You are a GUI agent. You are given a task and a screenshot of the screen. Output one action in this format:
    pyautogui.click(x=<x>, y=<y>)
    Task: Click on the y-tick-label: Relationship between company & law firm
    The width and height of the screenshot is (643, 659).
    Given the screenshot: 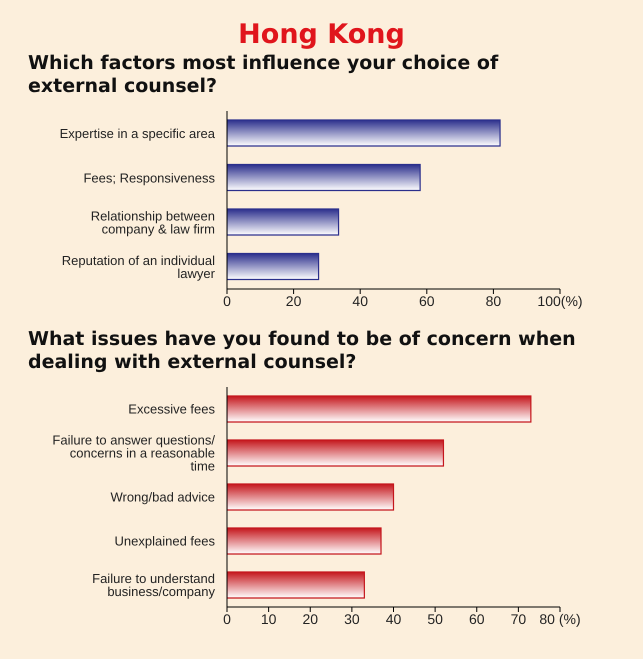 What is the action you would take?
    pyautogui.click(x=152, y=222)
    